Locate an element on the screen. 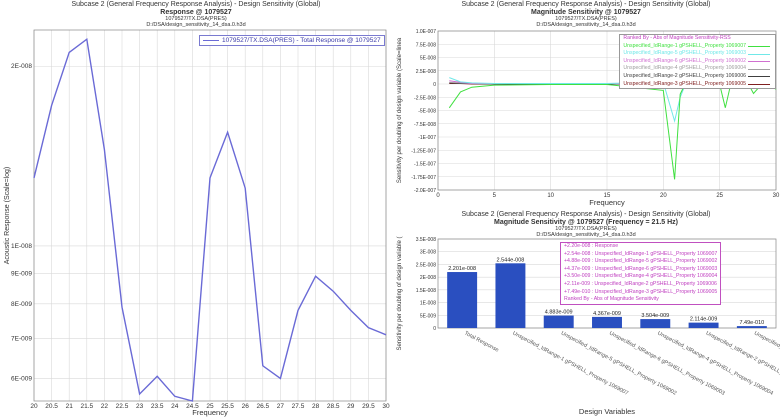  y-tick-label: 1E-008 is located at coordinates (21, 246).